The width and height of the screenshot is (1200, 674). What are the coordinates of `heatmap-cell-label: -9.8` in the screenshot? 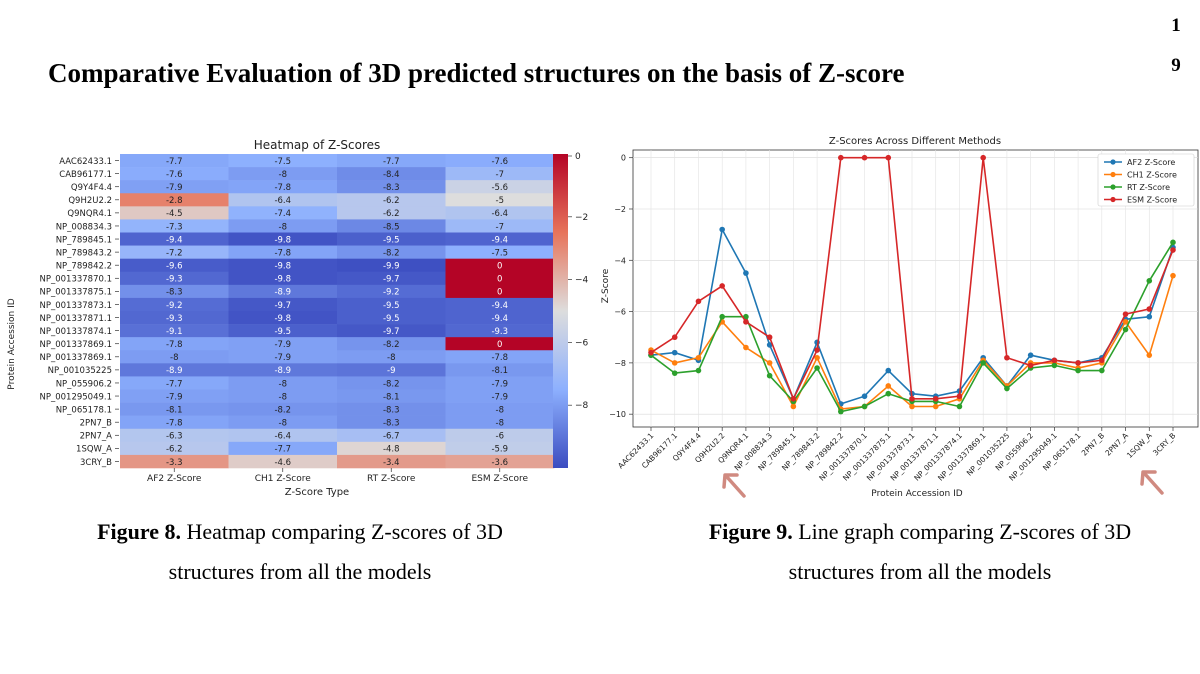 It's located at (282, 240).